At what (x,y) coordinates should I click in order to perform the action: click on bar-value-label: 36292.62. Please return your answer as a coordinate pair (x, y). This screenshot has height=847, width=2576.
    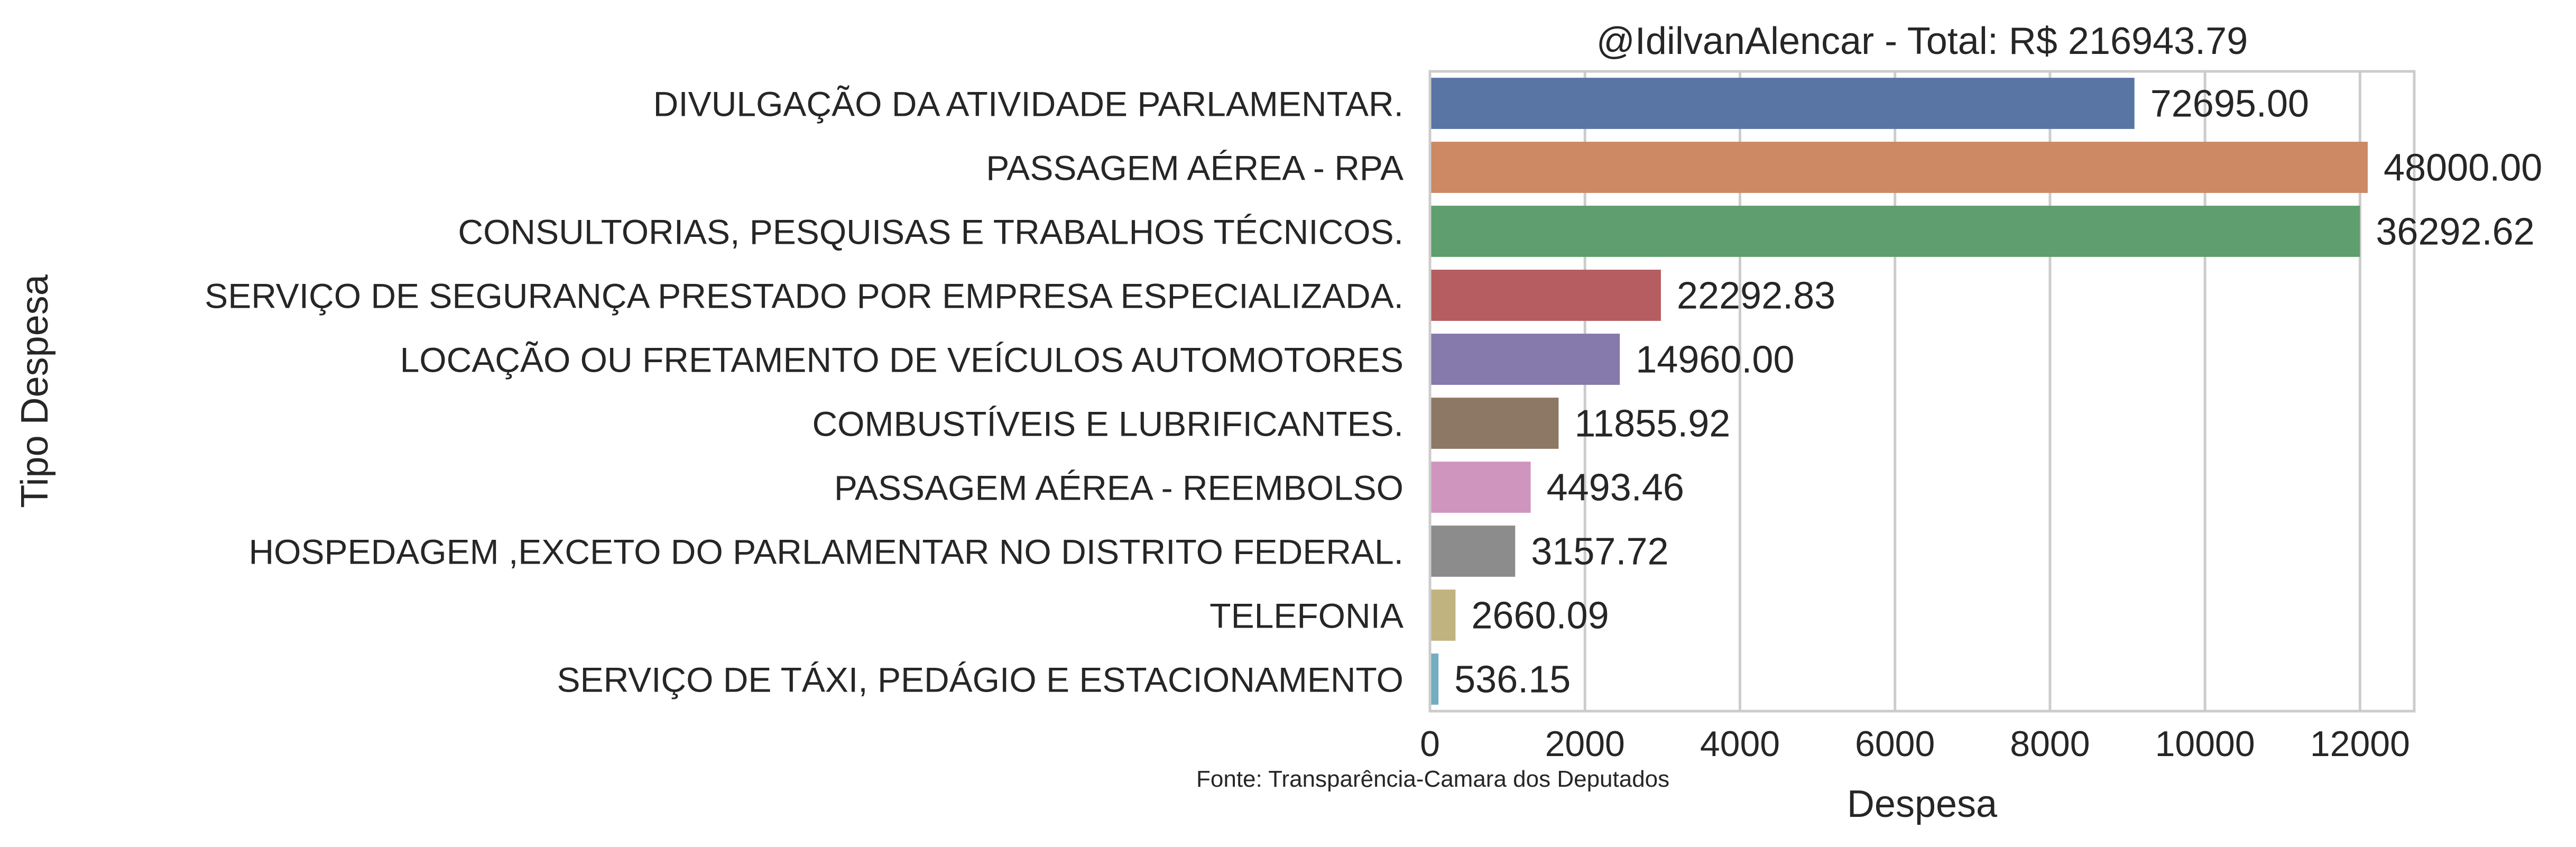
    Looking at the image, I should click on (2455, 232).